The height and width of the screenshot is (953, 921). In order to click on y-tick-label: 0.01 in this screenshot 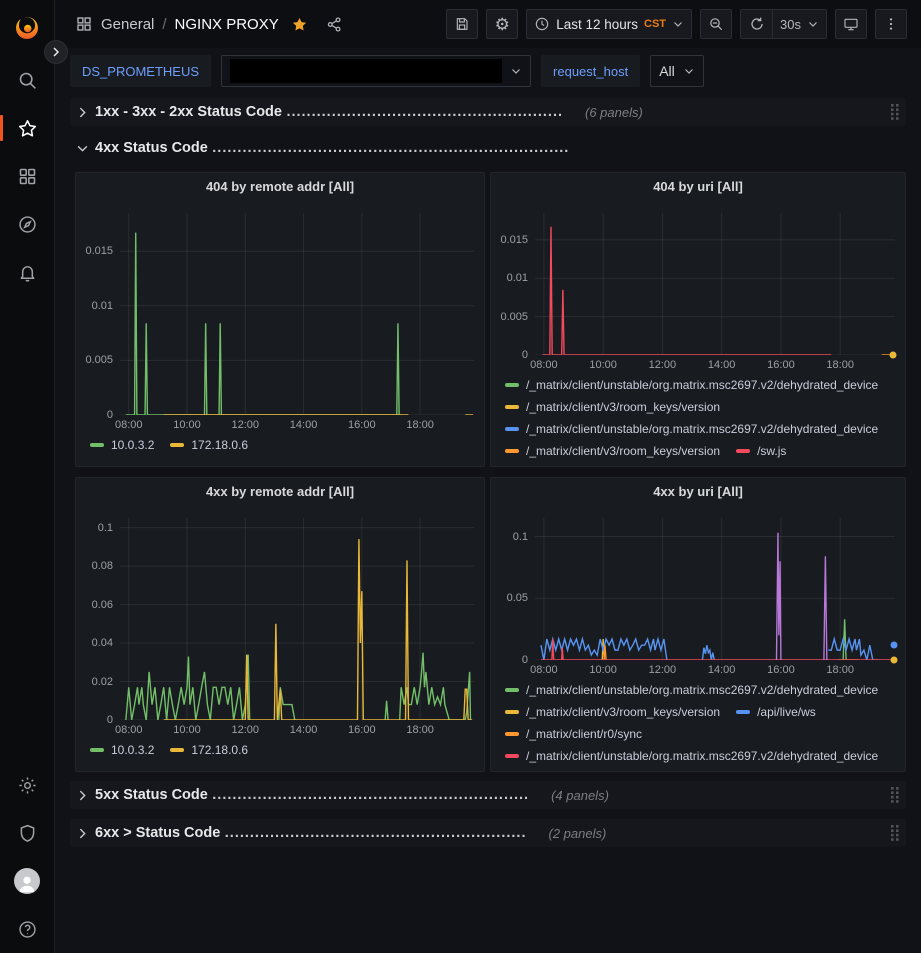, I will do `click(517, 278)`.